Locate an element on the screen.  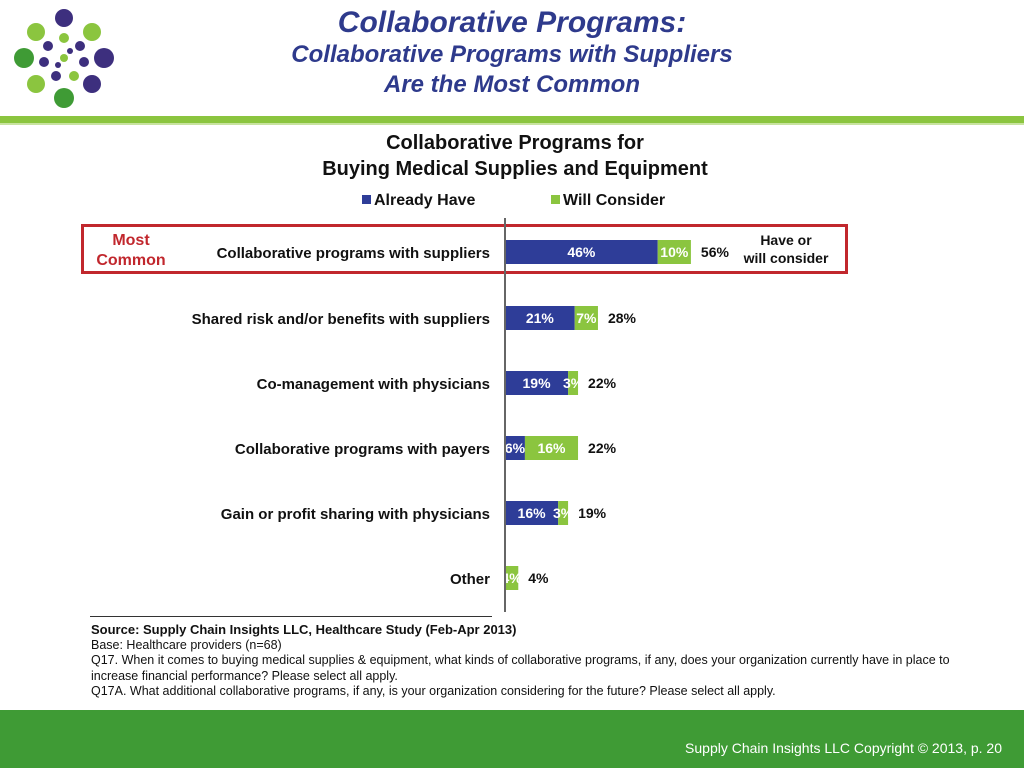
bar-already-have-gain-or-profit-sharing-with-physicians is located at coordinates (532, 513).